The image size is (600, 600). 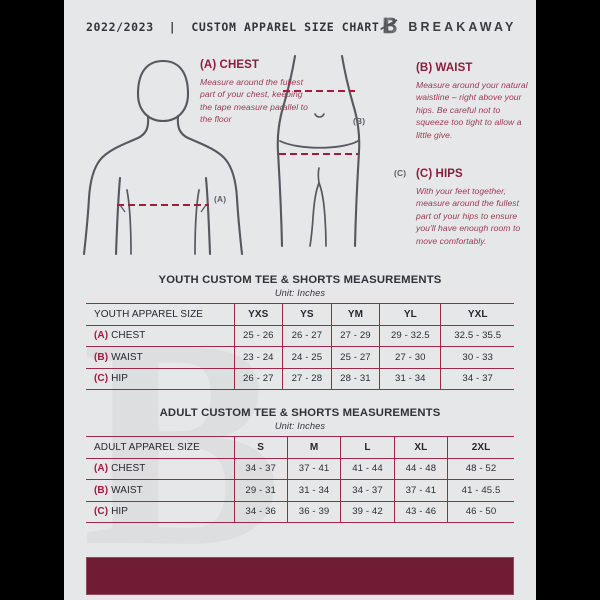 What do you see at coordinates (410, 335) in the screenshot?
I see `table-cell: 29 - 32.5` at bounding box center [410, 335].